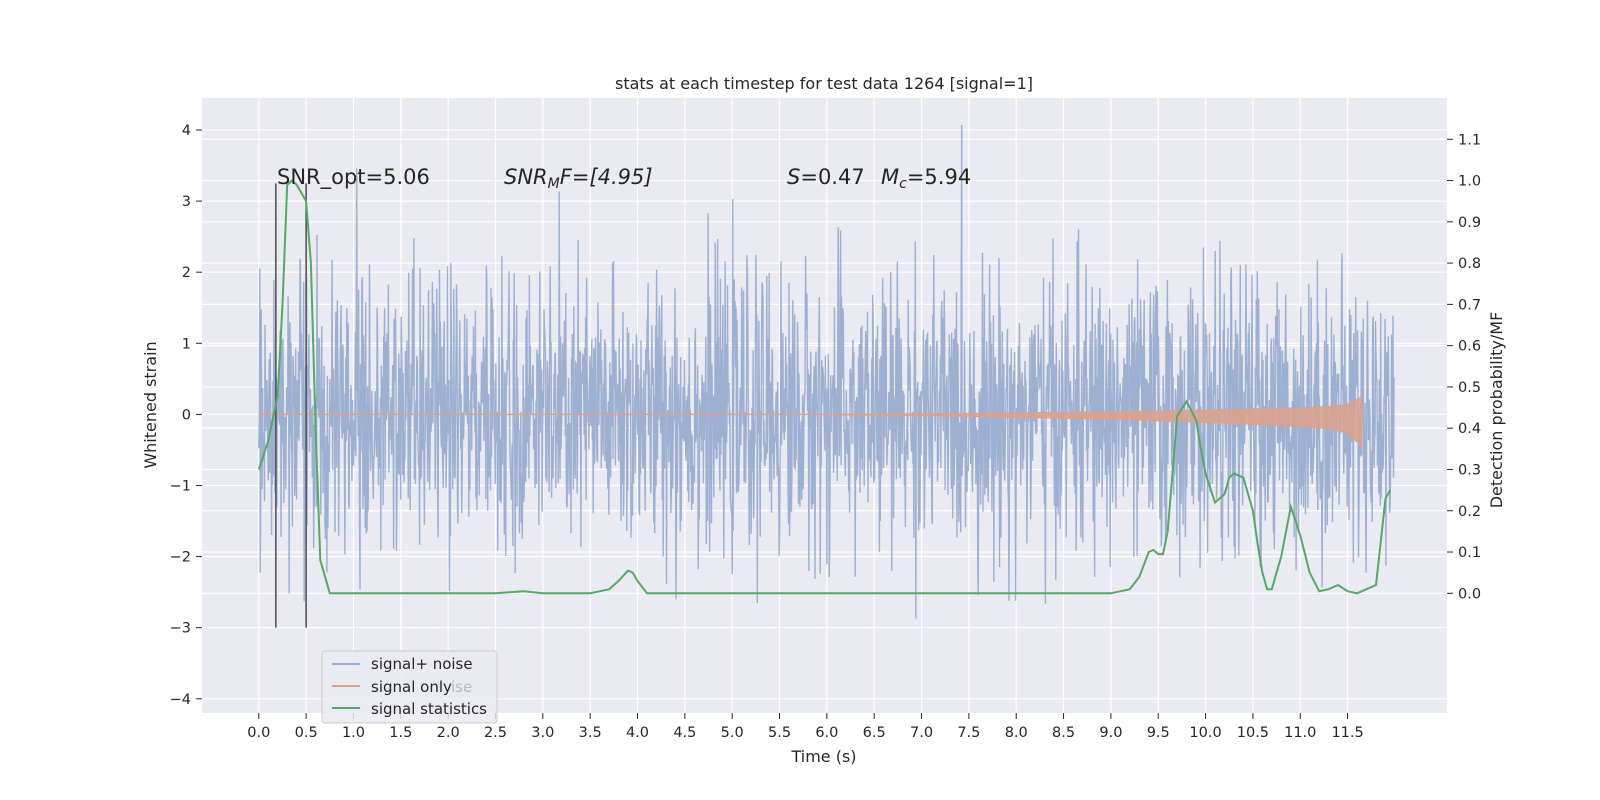 The height and width of the screenshot is (800, 1600). I want to click on right-y-tick-label: 0.3, so click(1469, 470).